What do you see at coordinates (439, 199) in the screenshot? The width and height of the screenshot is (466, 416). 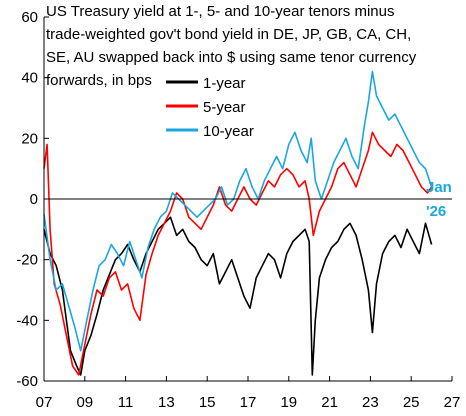 I see `annotation-jan-26: Jan '26` at bounding box center [439, 199].